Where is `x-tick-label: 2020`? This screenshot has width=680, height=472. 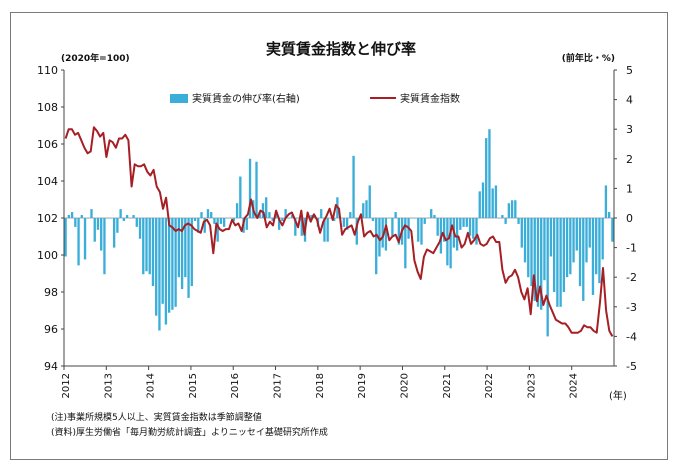
x-tick-label: 2020 is located at coordinates (404, 385).